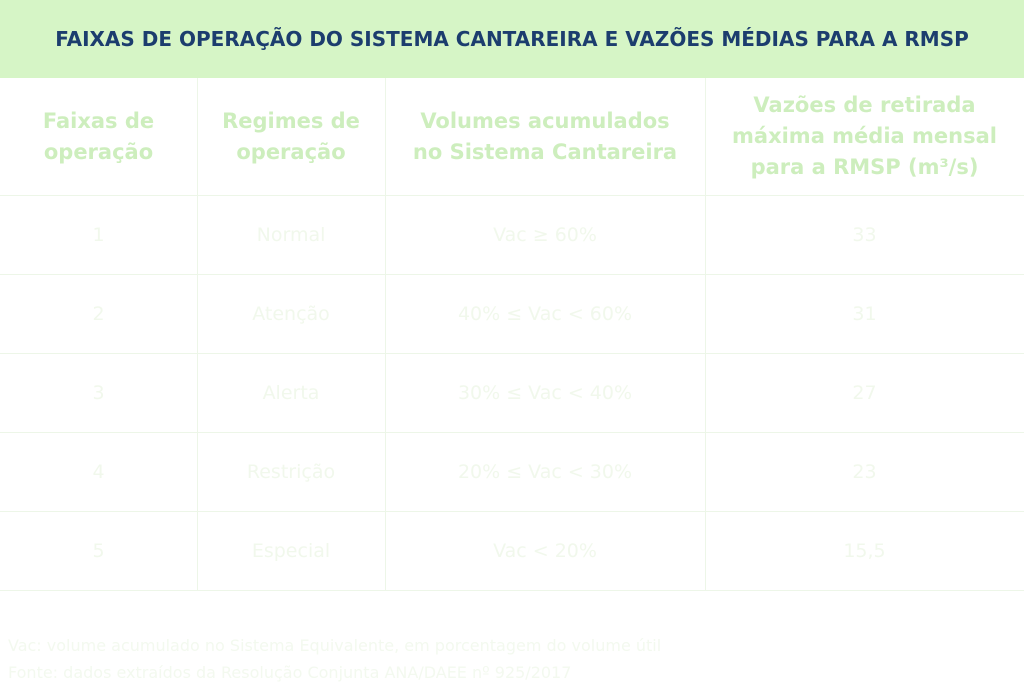 This screenshot has width=1024, height=697. What do you see at coordinates (545, 392) in the screenshot?
I see `table-cell: 30% ≤ Vac < 40%` at bounding box center [545, 392].